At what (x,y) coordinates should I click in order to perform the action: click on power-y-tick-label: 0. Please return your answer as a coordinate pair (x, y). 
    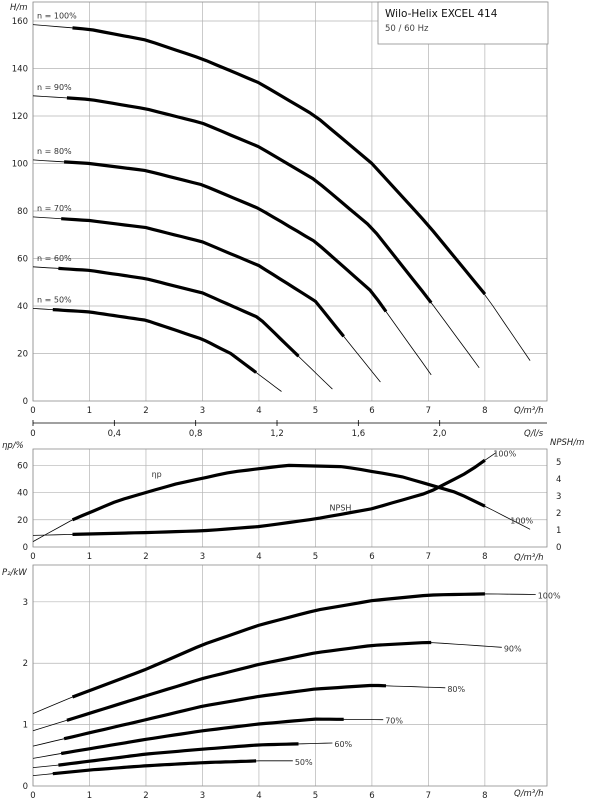
    Looking at the image, I should click on (25, 787).